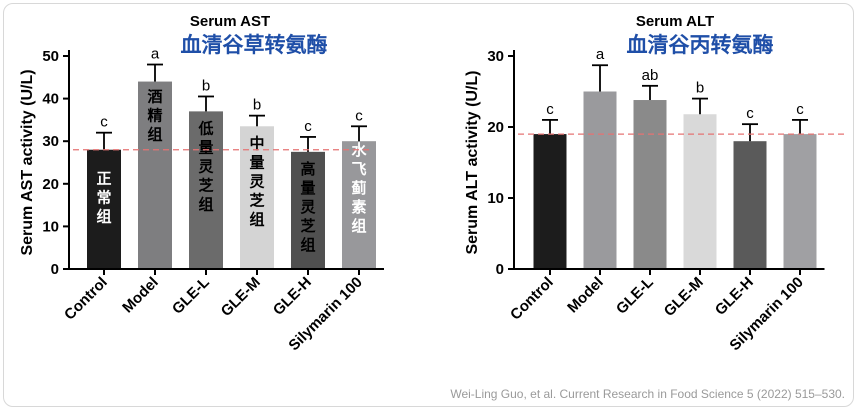 The image size is (859, 412). Describe the element at coordinates (500, 269) in the screenshot. I see `chart2-y-tick-label-1: 0` at that location.